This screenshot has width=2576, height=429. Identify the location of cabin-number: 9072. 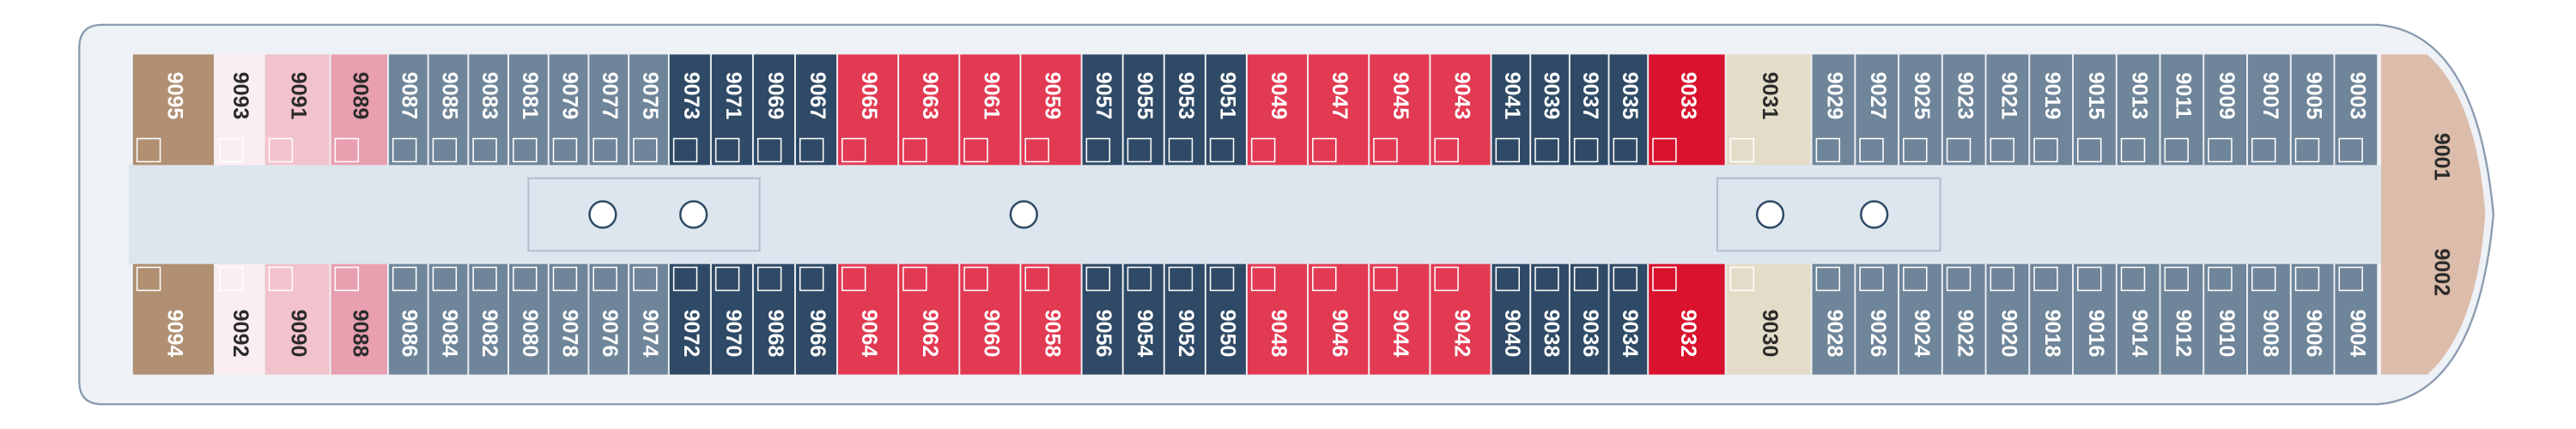
(691, 334).